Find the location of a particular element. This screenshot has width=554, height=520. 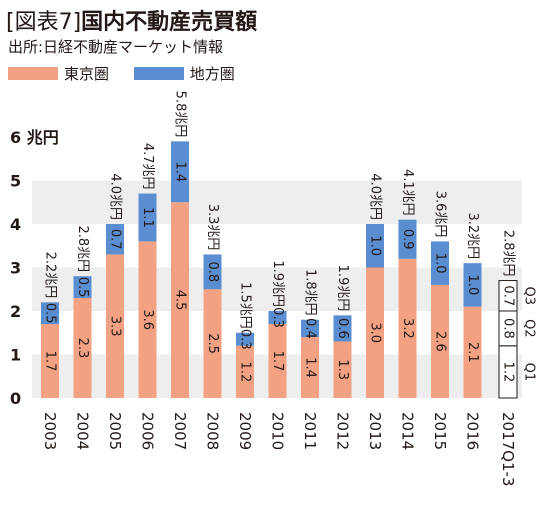

figure-source: 出所:日経不動産マーケット情報 is located at coordinates (116, 47).